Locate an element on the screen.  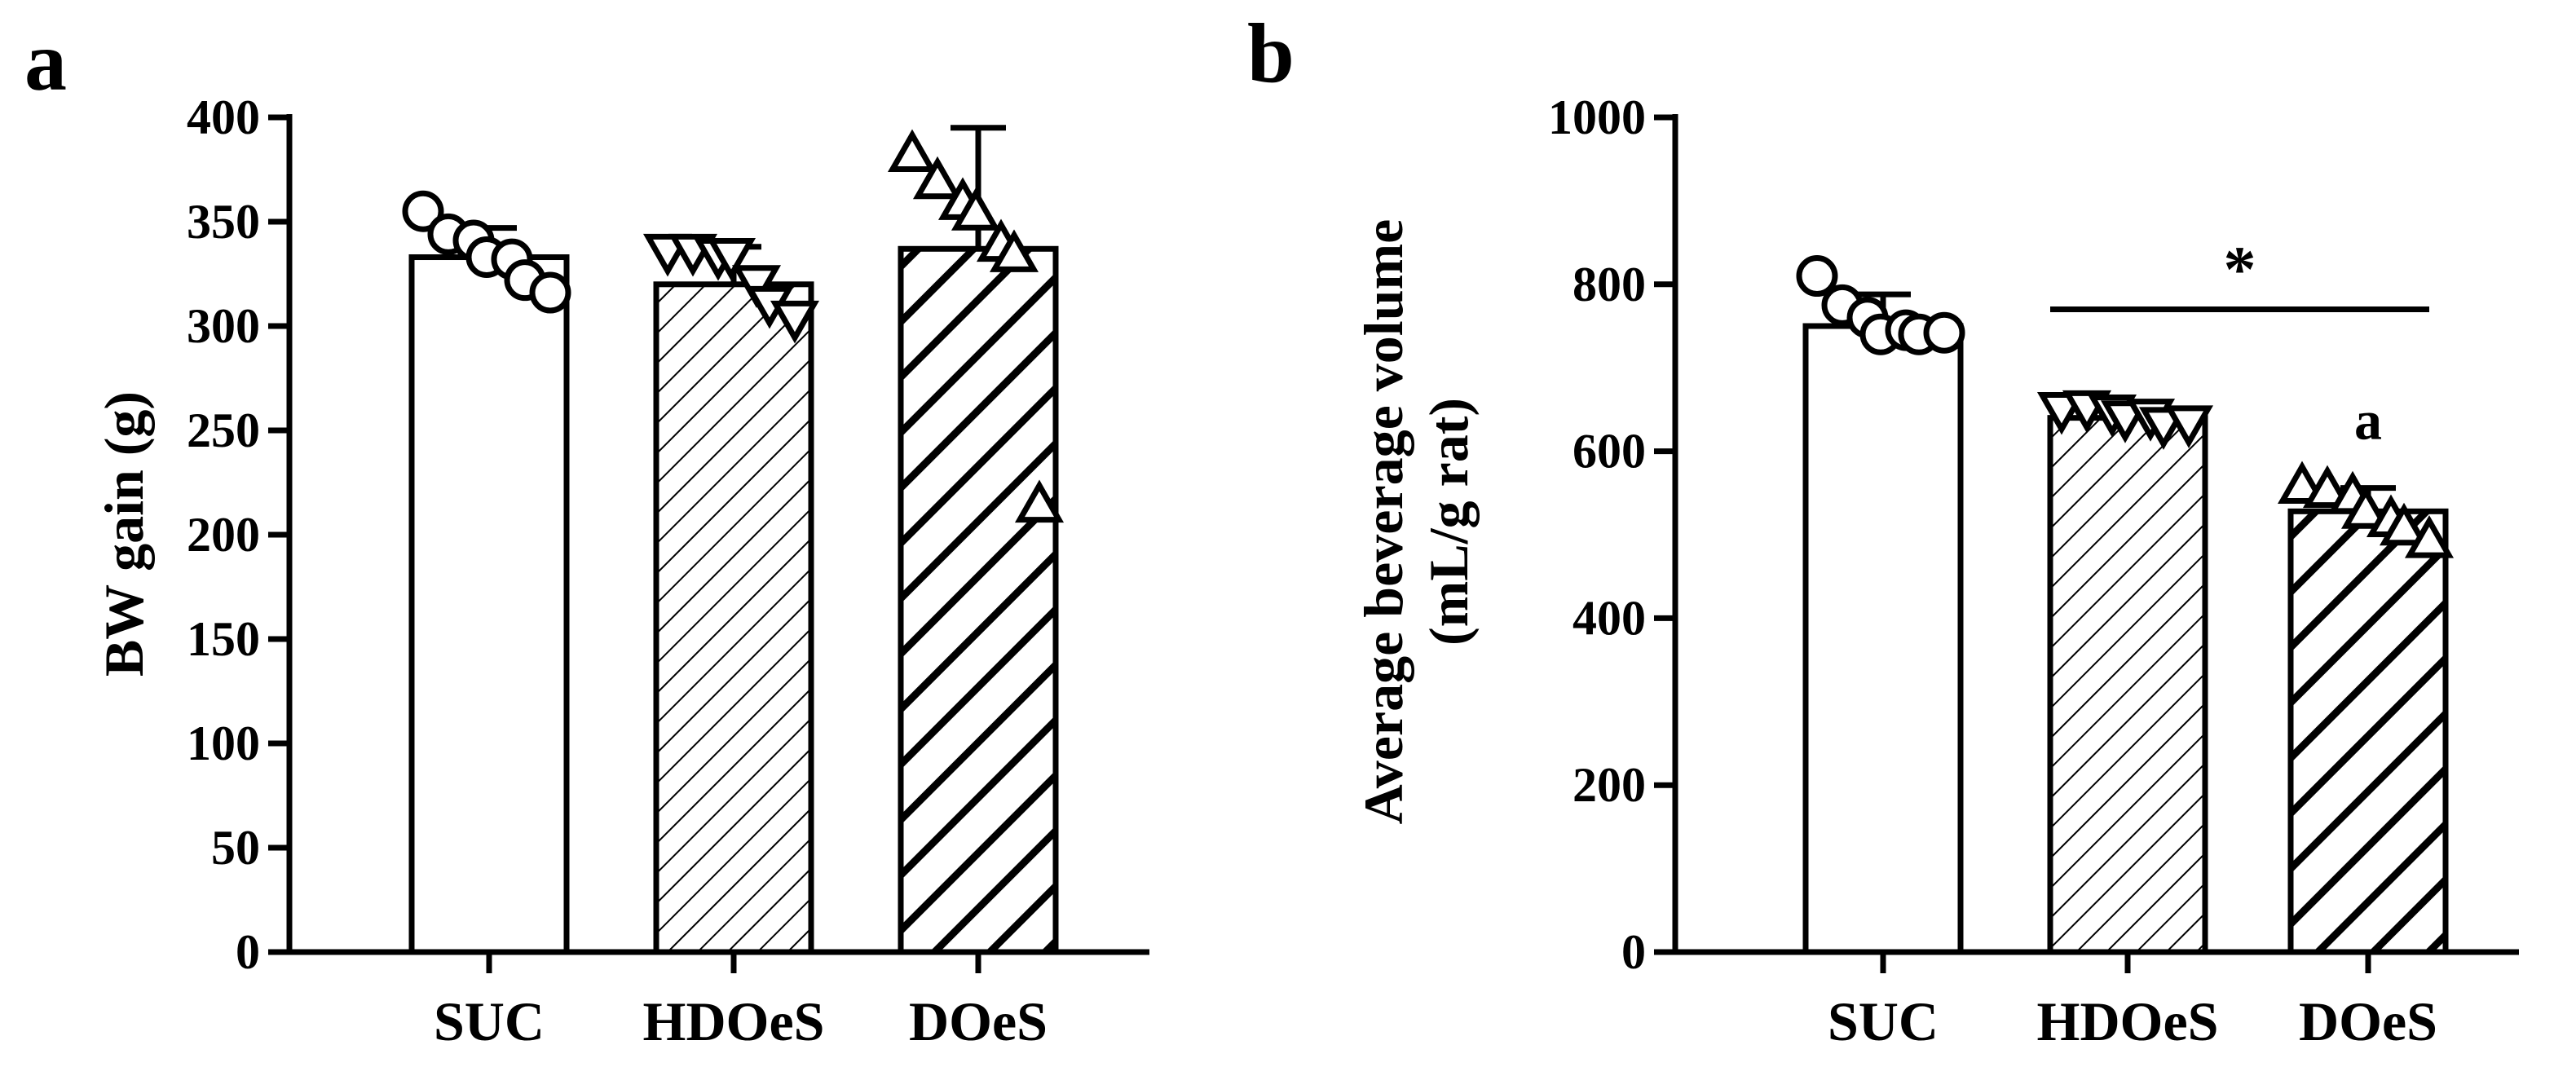
y-axis-title: Average beverage volume(mL/g rat) is located at coordinates (1416, 522).